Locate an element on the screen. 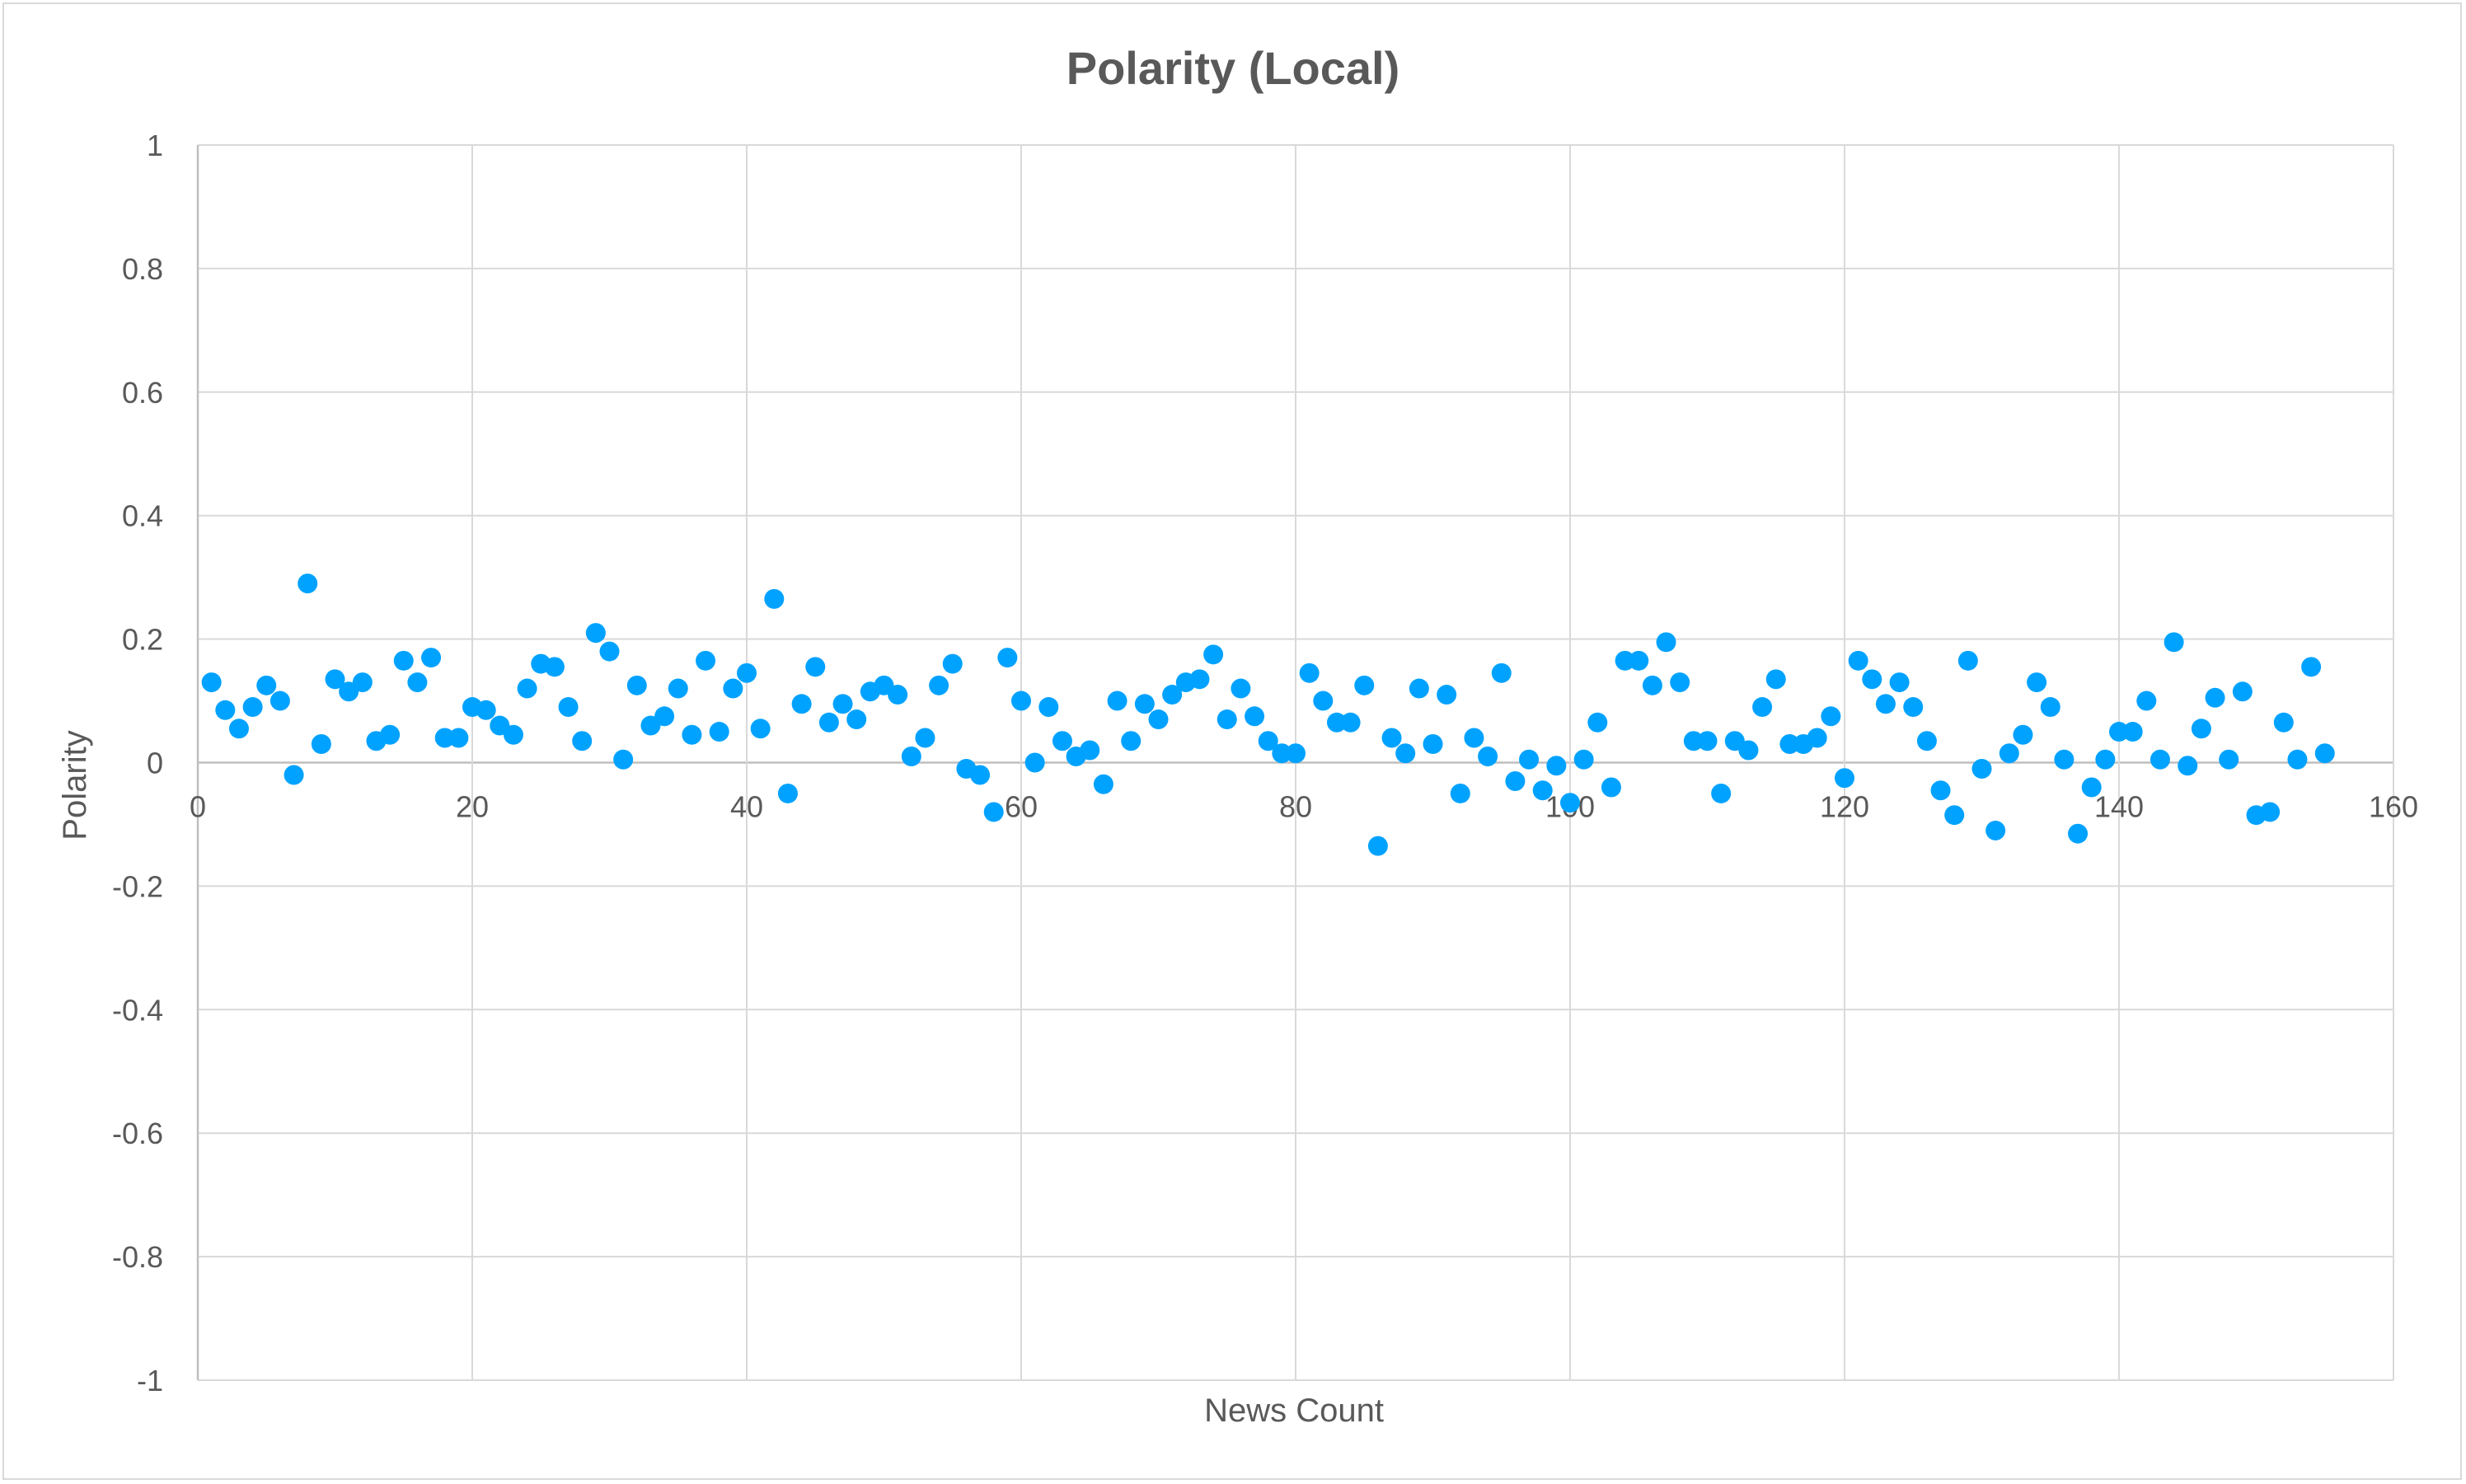  y-tick-label: -0.8 is located at coordinates (137, 1257).